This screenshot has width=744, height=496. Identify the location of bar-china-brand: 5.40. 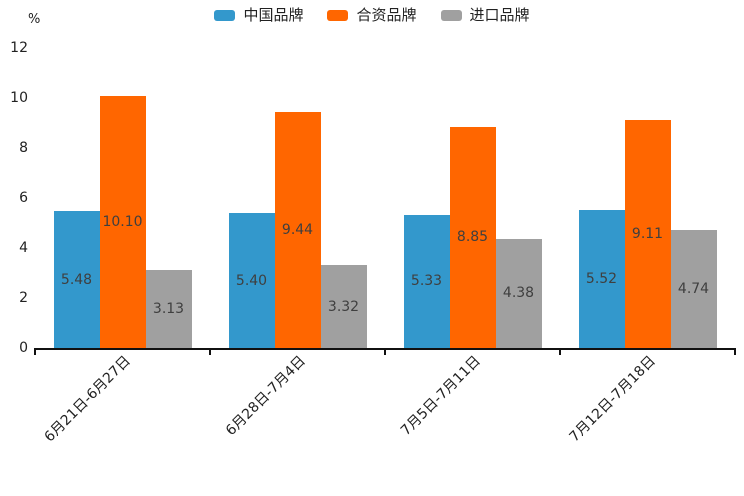
(251, 280).